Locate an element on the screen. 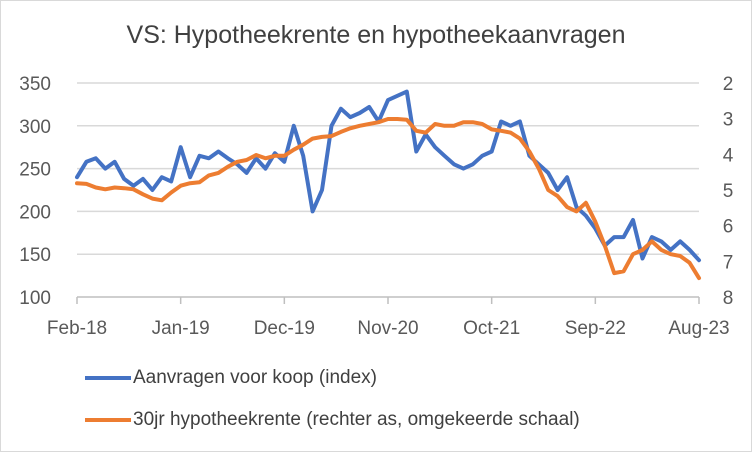  chart-title: VS: Hypotheekrente en hypotheekaanvragen is located at coordinates (376, 35).